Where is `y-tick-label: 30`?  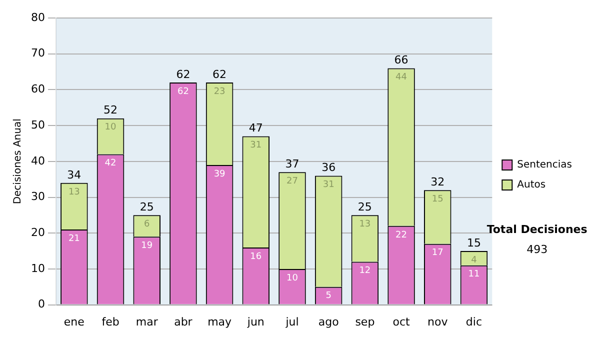
y-tick-label: 30 is located at coordinates (37, 197).